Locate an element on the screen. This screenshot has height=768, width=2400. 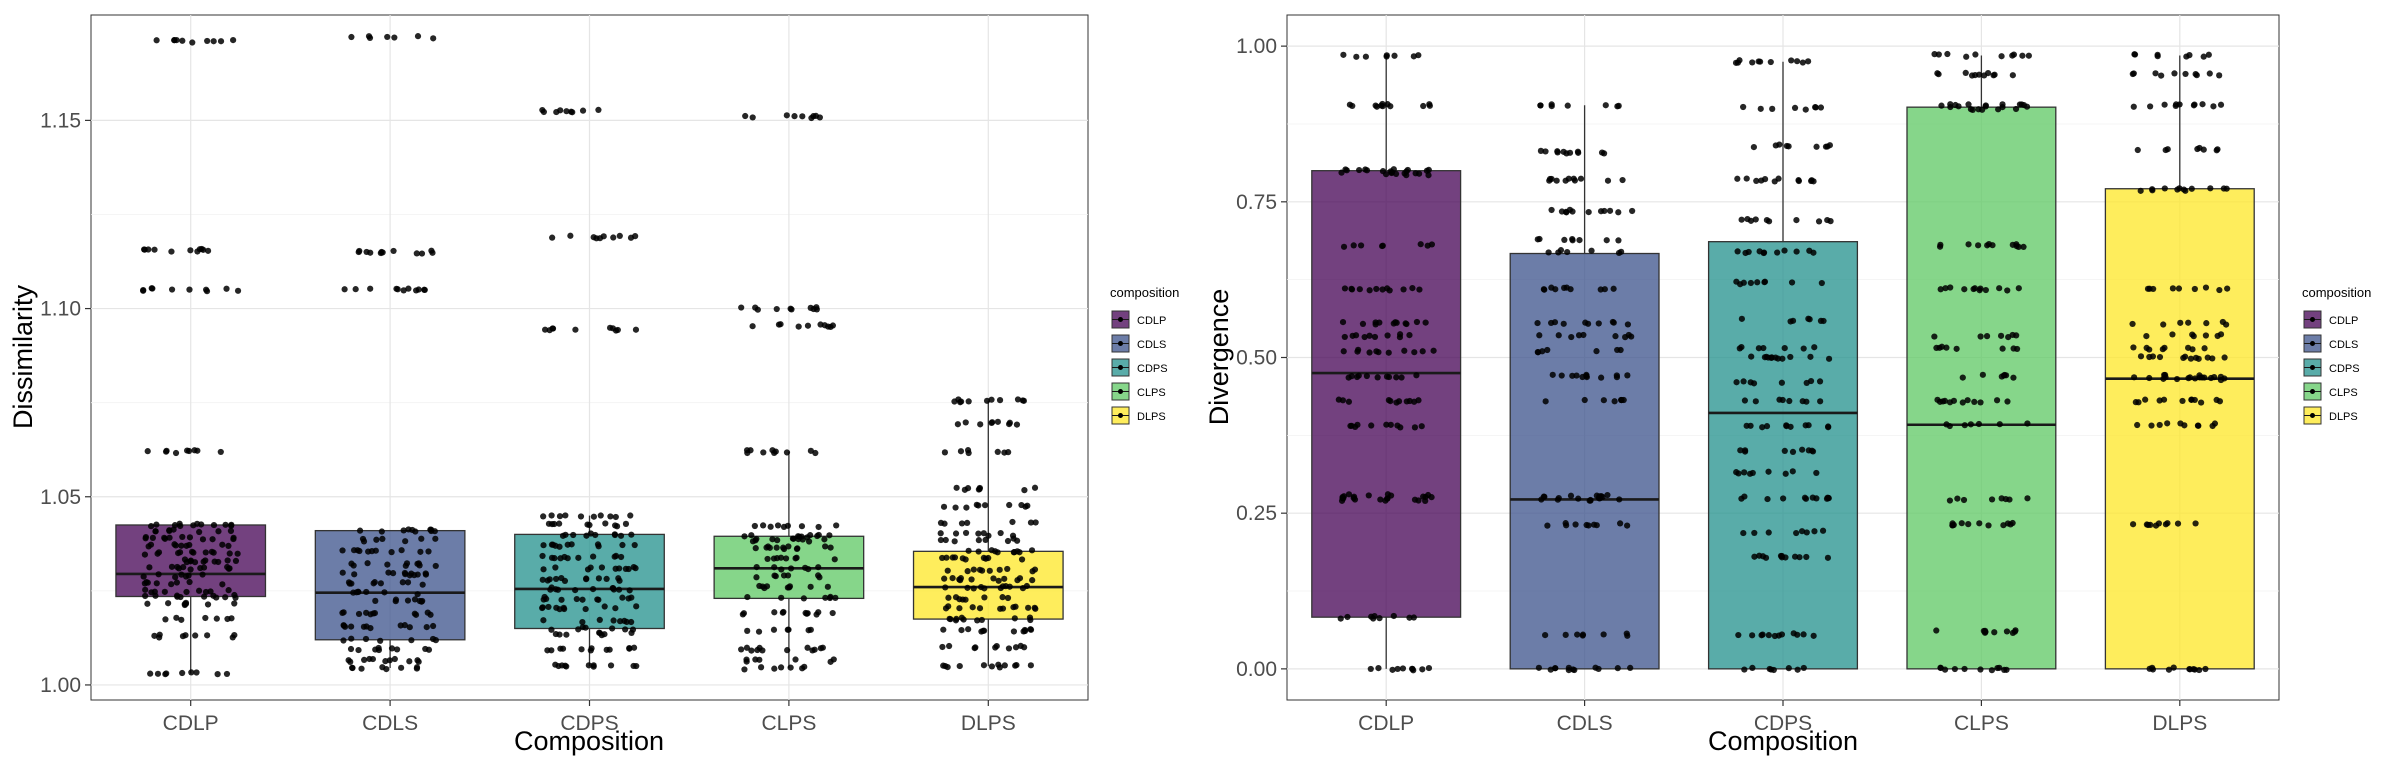
legend-key: CLPS is located at coordinates (2330, 391).